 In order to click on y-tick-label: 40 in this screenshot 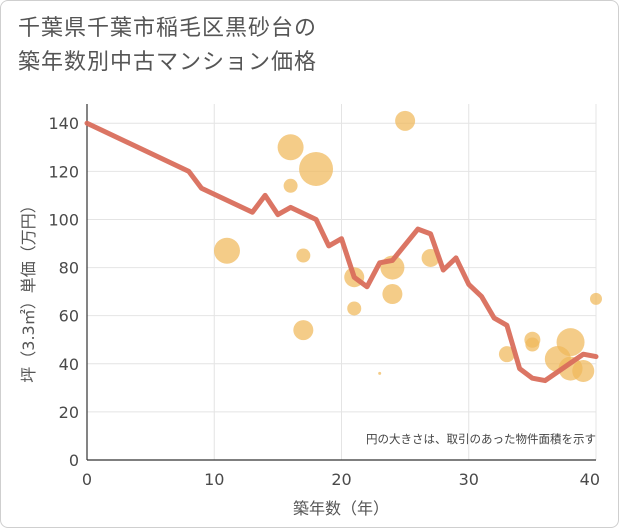, I will do `click(69, 364)`.